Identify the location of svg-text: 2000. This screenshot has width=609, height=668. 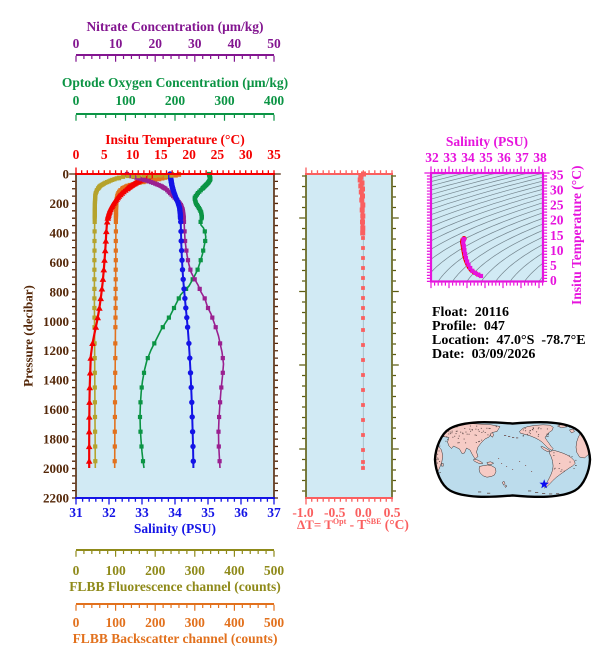
(56, 468).